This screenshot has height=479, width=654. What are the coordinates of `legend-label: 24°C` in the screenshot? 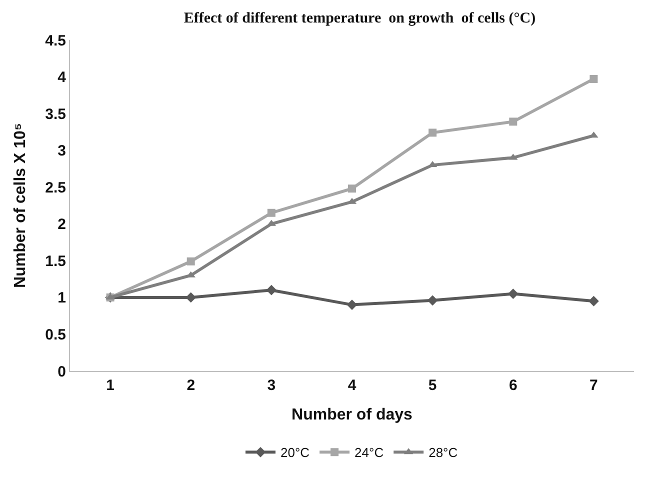 It's located at (369, 452).